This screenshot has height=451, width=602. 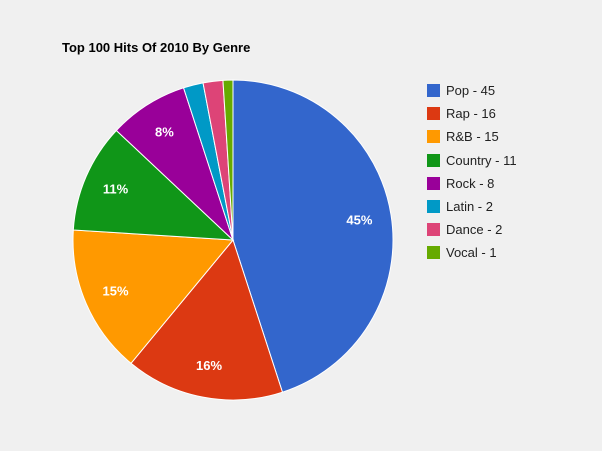 I want to click on legend-item-2: R&B - 15, so click(x=472, y=136).